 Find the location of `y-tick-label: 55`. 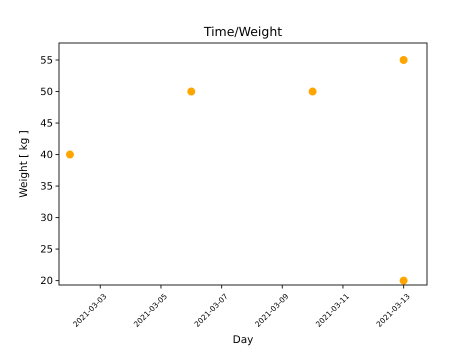

y-tick-label: 55 is located at coordinates (46, 61).